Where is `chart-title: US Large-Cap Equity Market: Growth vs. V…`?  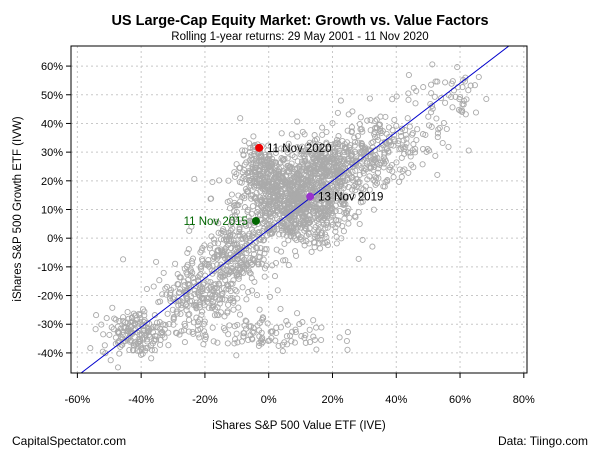
chart-title: US Large-Cap Equity Market: Growth vs. V… is located at coordinates (299, 21).